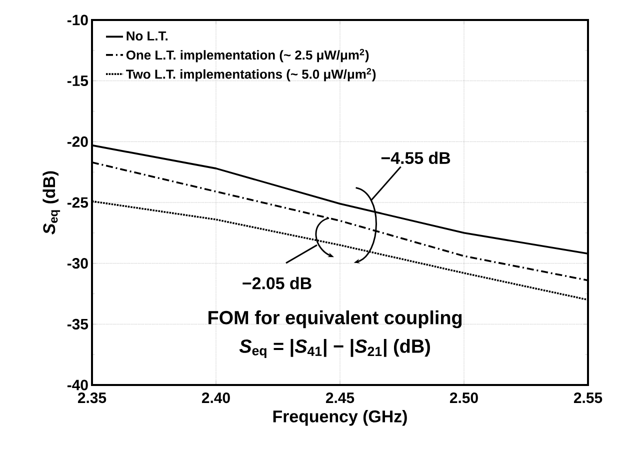 This screenshot has height=455, width=617. What do you see at coordinates (77, 81) in the screenshot?
I see `y-tick-label: -15` at bounding box center [77, 81].